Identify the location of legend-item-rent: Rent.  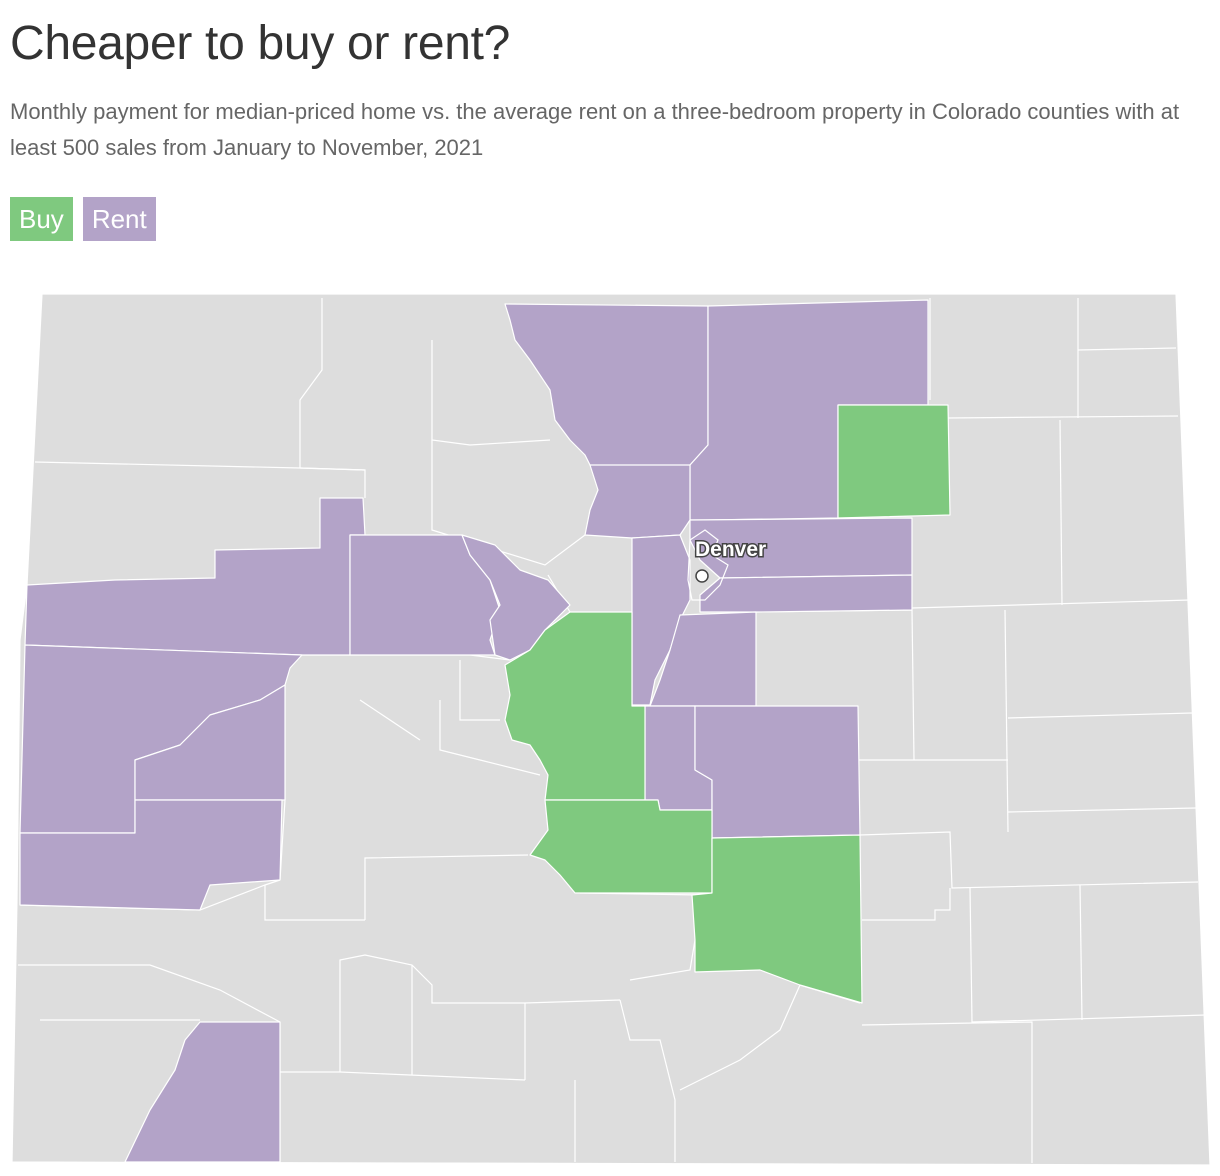
(119, 219).